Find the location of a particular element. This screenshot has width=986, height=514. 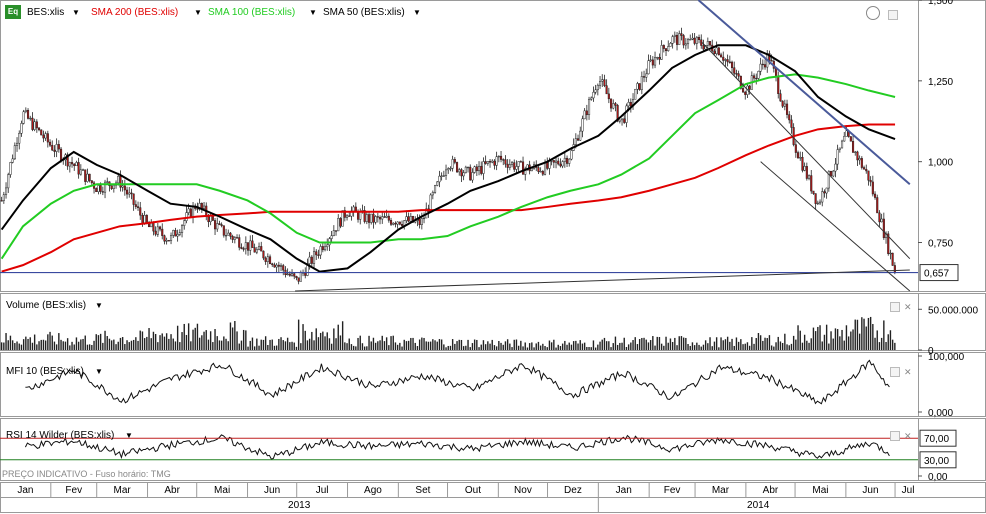

volume-dropdown-icon: ▼ is located at coordinates (99, 305).